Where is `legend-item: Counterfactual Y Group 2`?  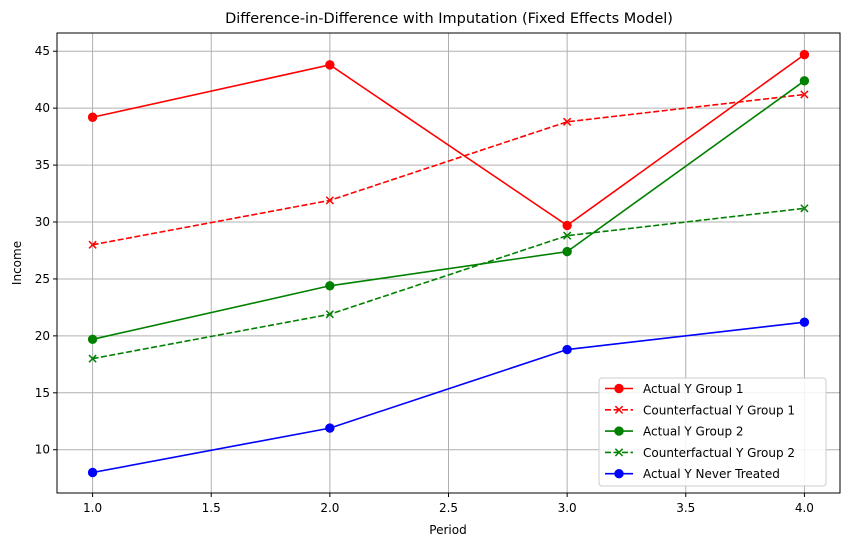
legend-item: Counterfactual Y Group 2 is located at coordinates (700, 453).